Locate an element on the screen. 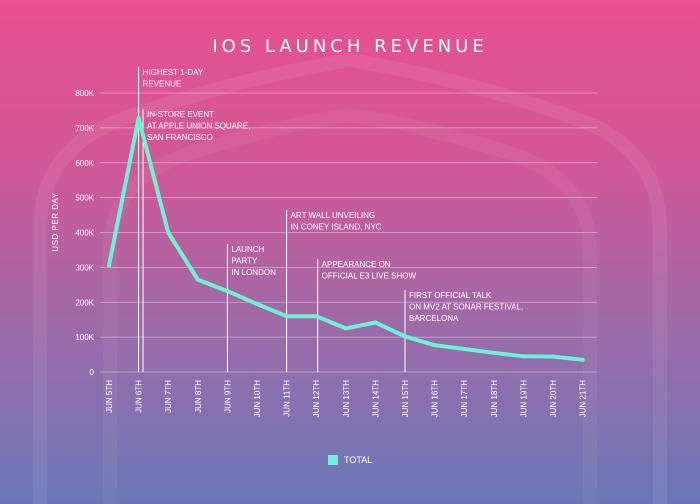 The height and width of the screenshot is (504, 700). annotation-text: BARCELONA is located at coordinates (434, 318).